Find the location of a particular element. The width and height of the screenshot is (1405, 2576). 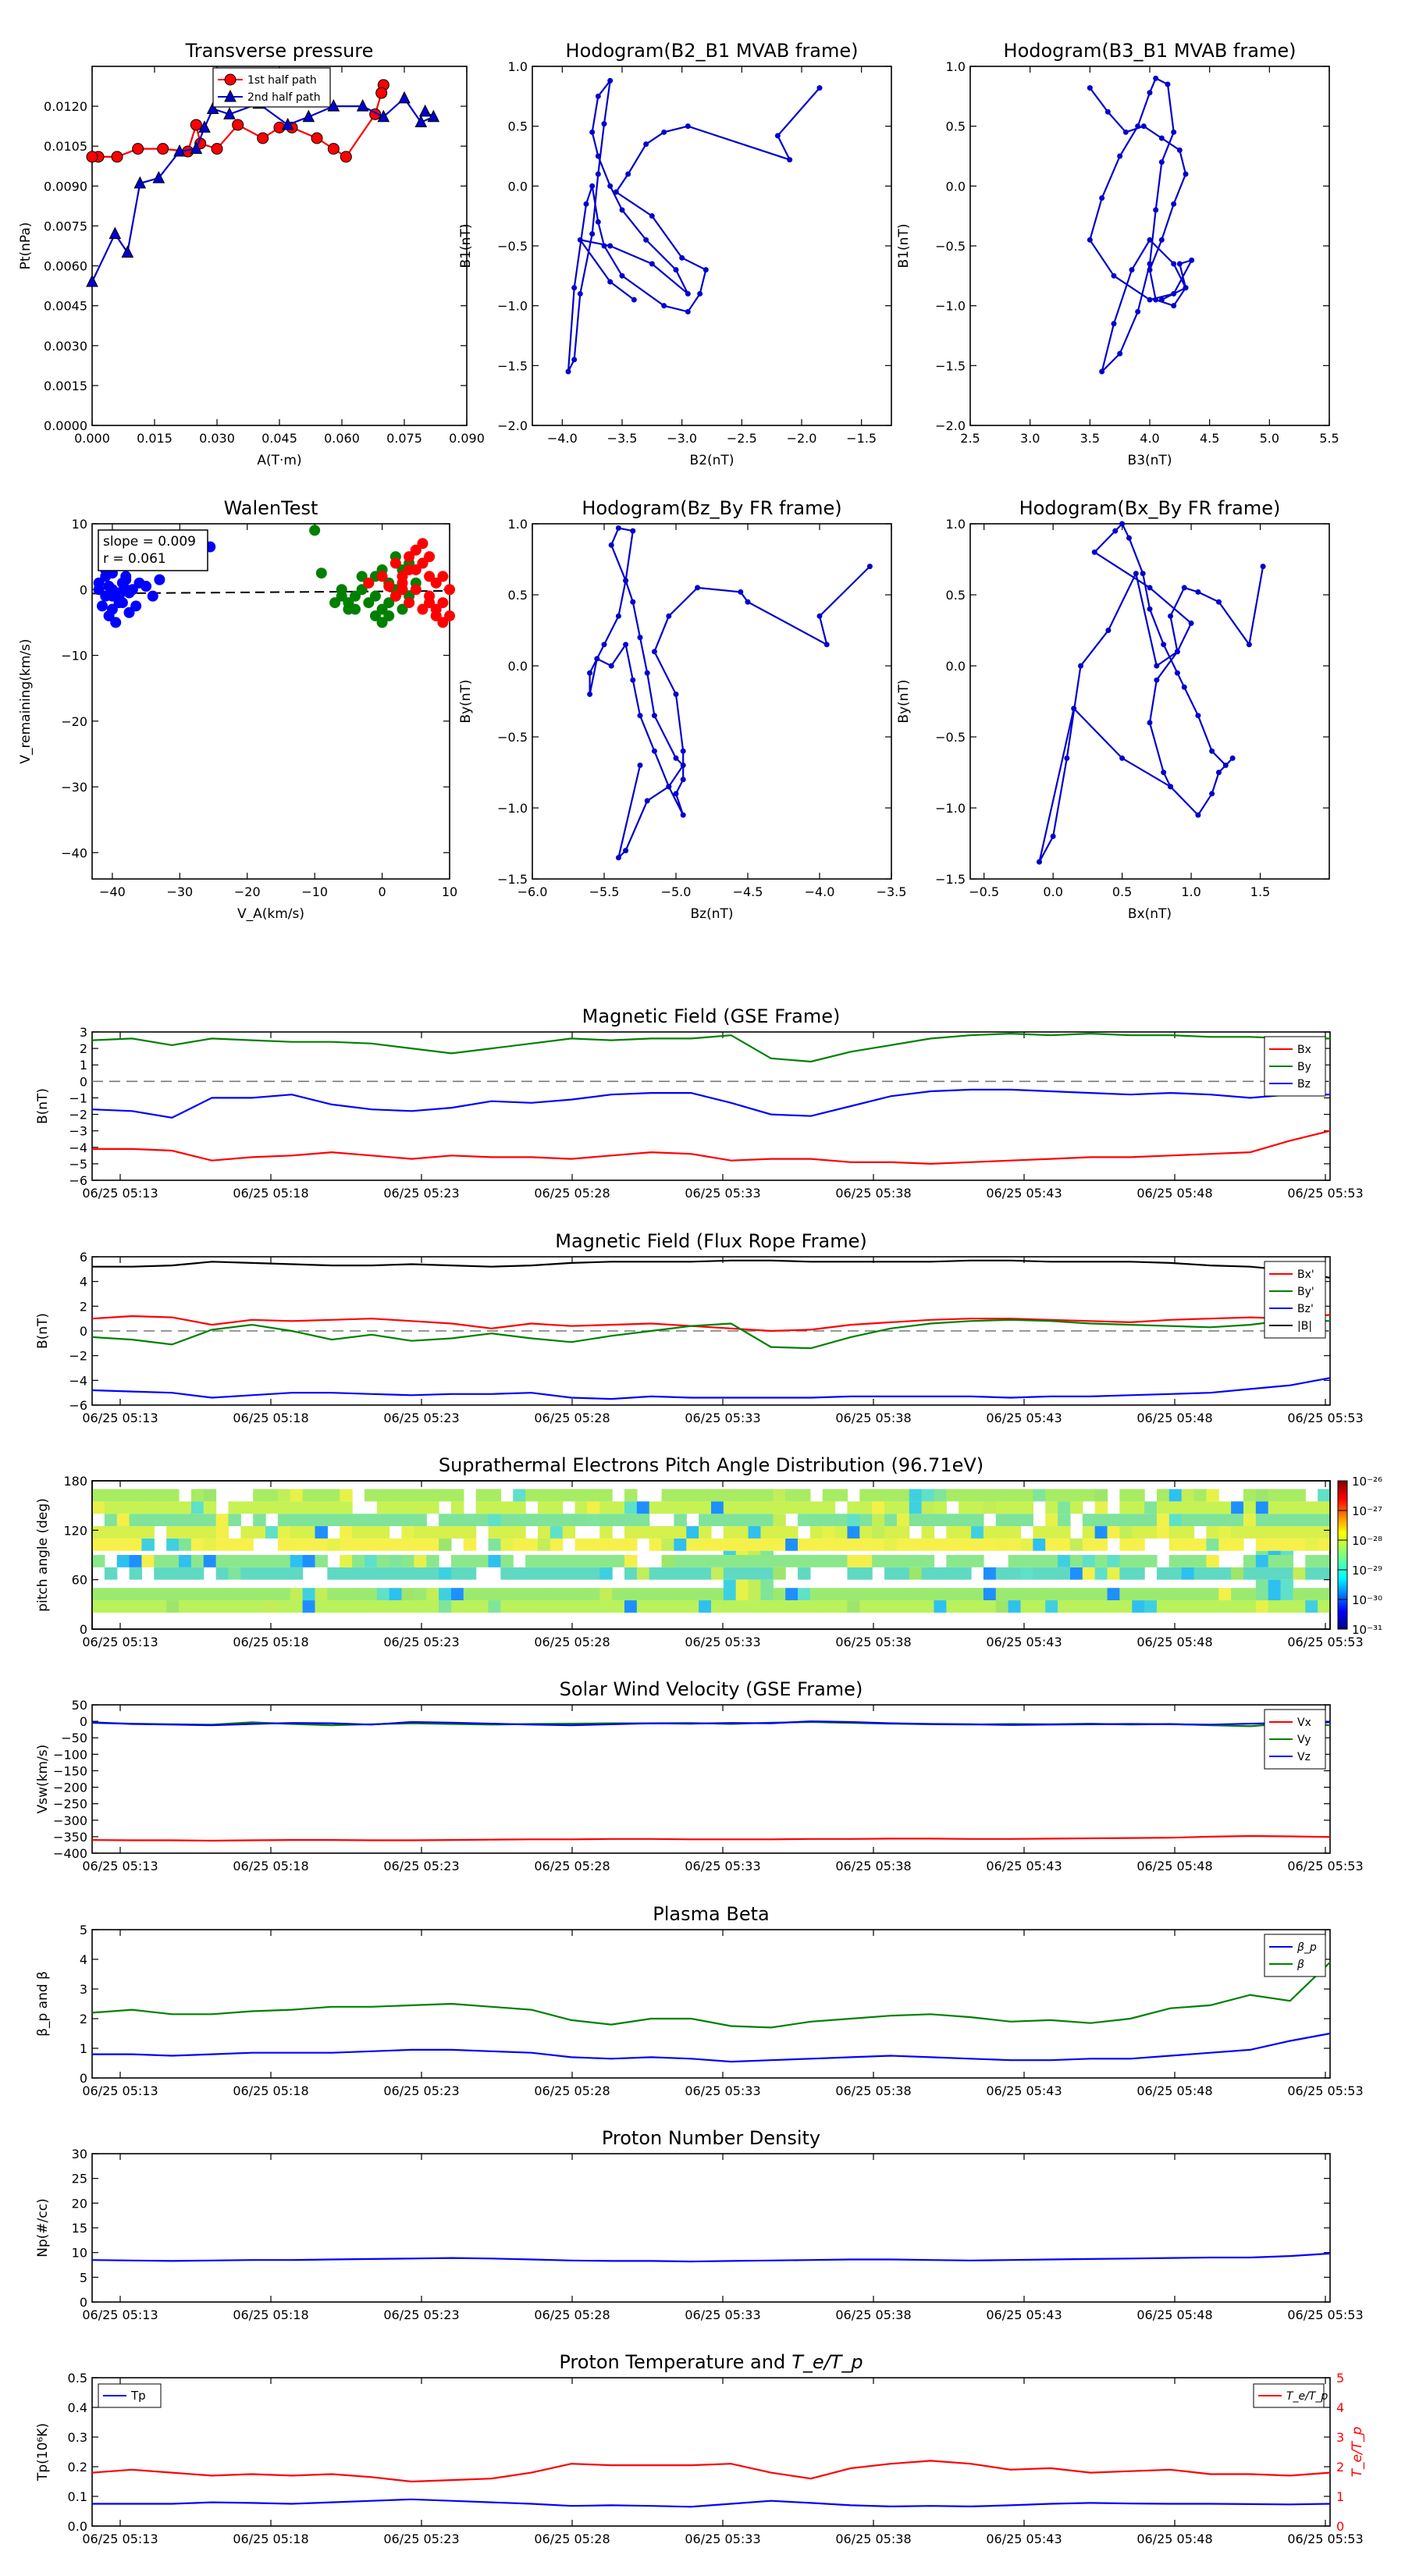

time-tick-label: 06/25 05:38 is located at coordinates (873, 2314).